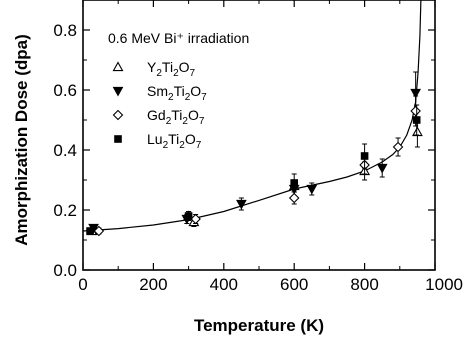 The width and height of the screenshot is (469, 343). What do you see at coordinates (176, 117) in the screenshot?
I see `legend-label: Gd2Ti2O7` at bounding box center [176, 117].